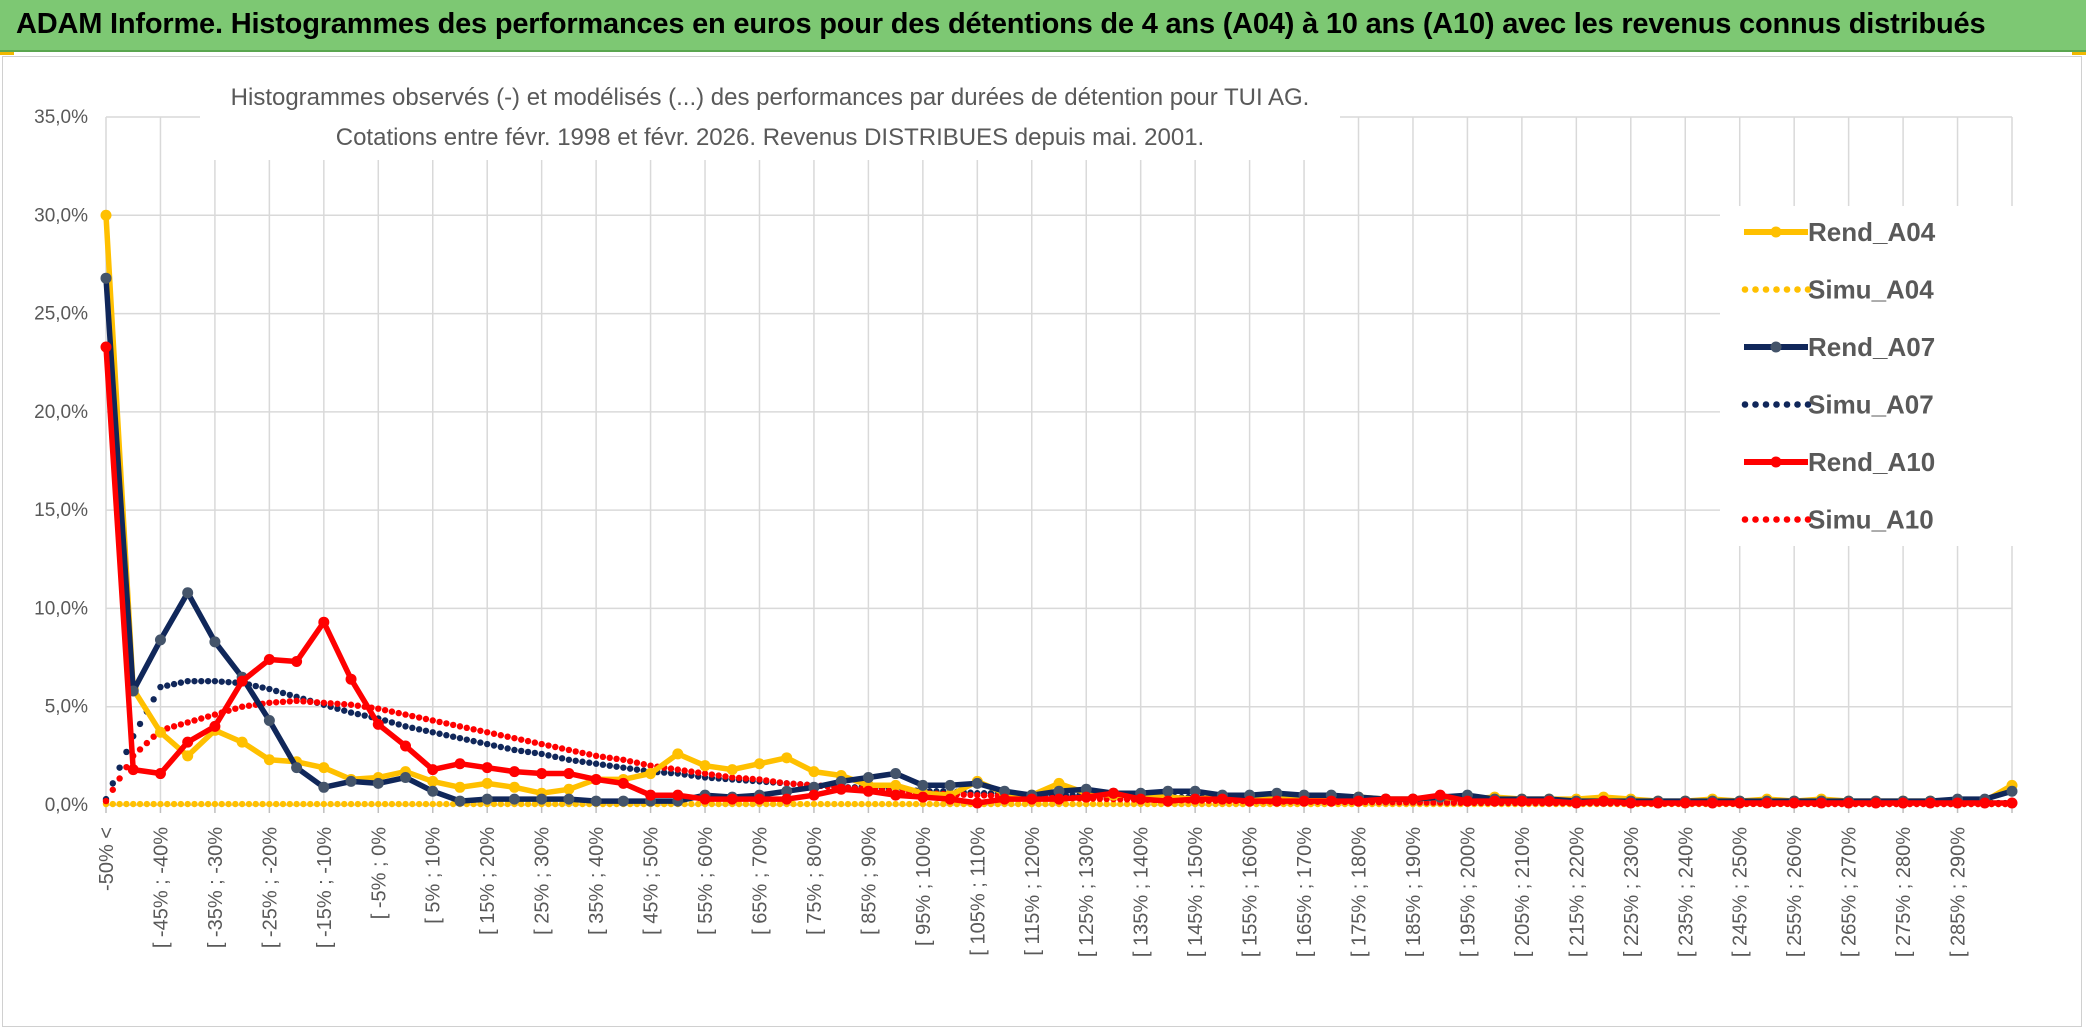  I want to click on x-tick-label: [ 5% ; 10%, so click(434, 875).